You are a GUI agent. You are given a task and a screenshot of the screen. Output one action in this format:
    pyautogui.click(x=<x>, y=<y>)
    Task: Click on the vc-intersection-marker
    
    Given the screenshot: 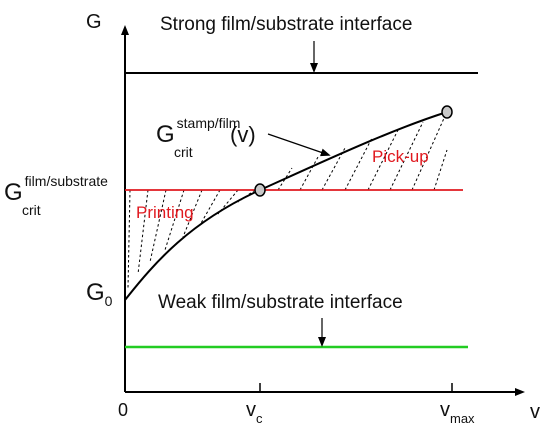 What is the action you would take?
    pyautogui.click(x=260, y=190)
    